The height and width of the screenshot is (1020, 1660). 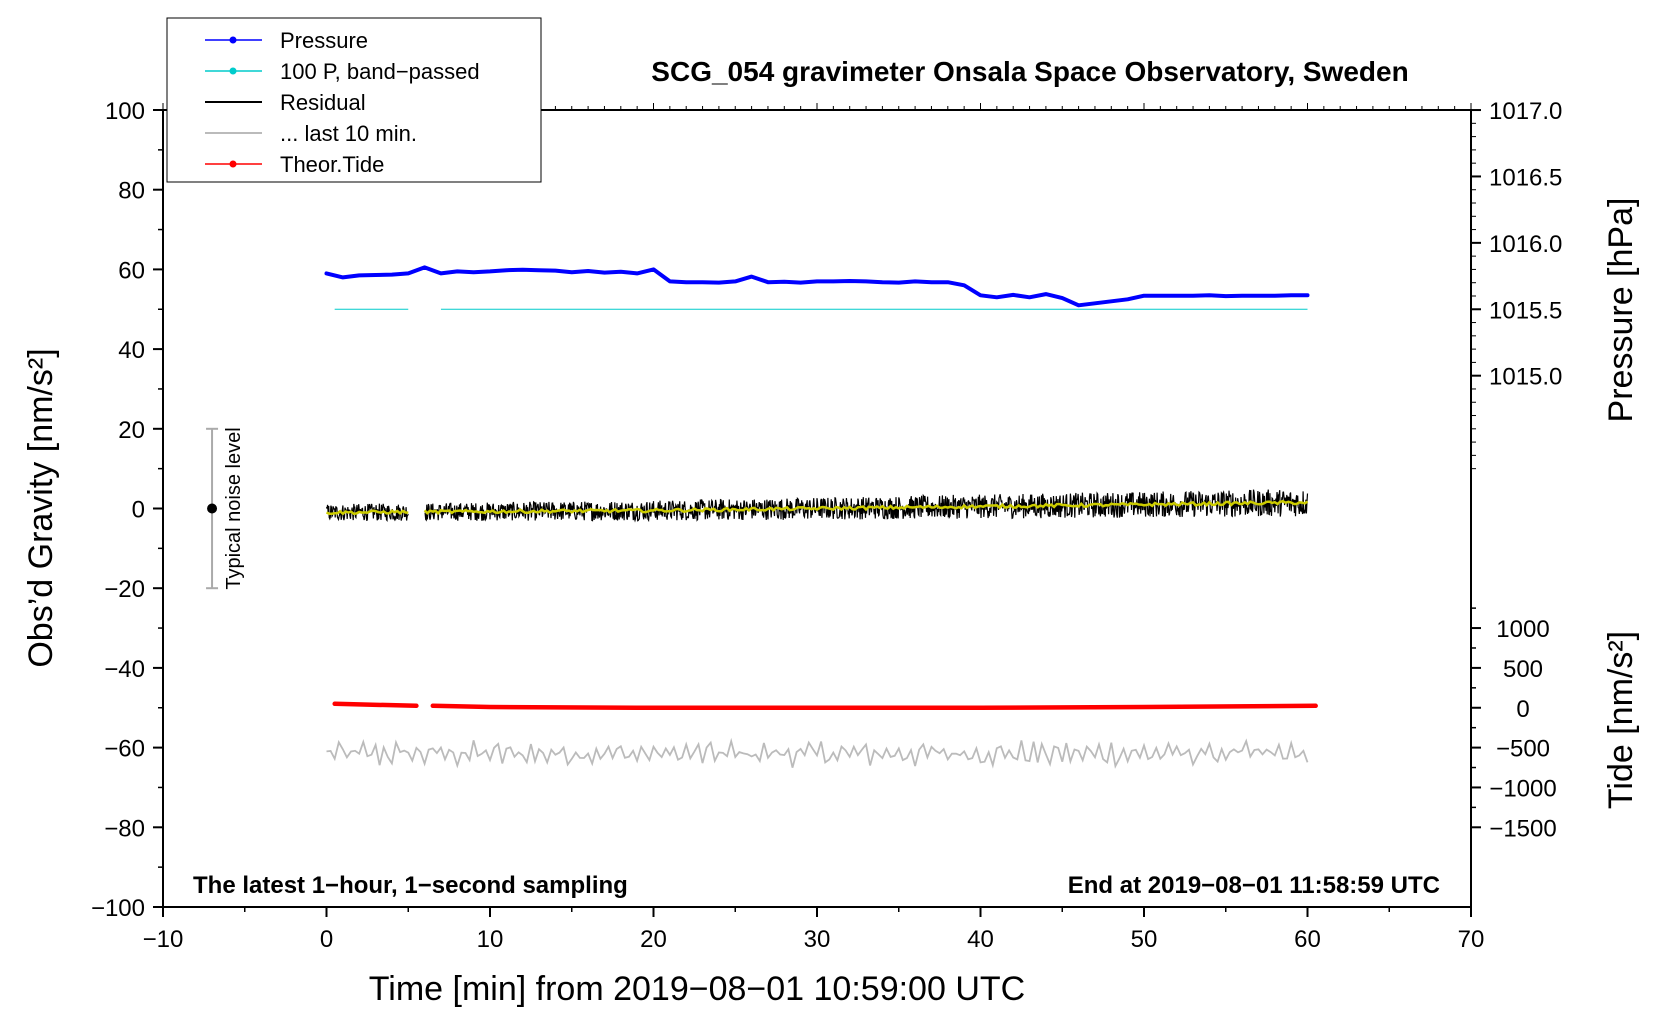 I want to click on legend-label-residual: Residual, so click(x=323, y=102).